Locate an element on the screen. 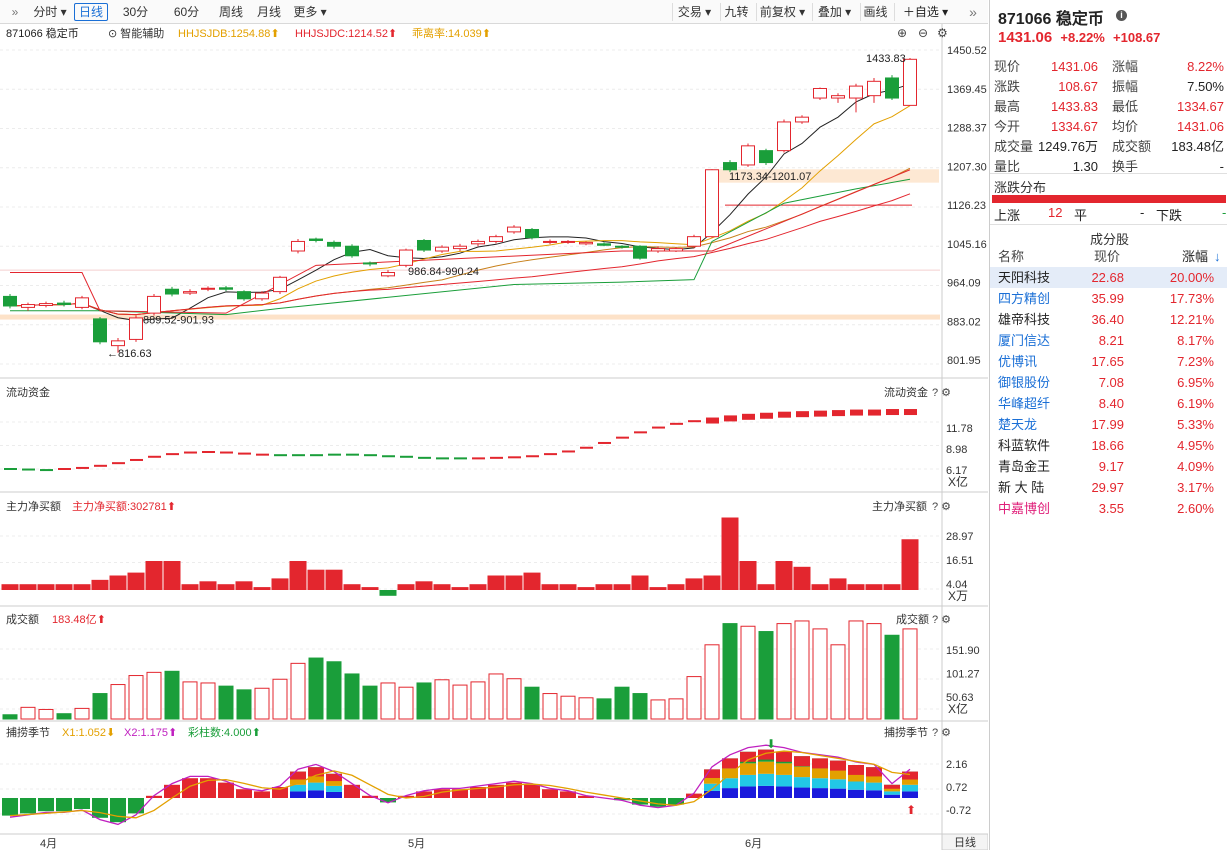 The width and height of the screenshot is (1227, 850). constituent-row: 优博讯 17.65 7.23% is located at coordinates (1106, 361).